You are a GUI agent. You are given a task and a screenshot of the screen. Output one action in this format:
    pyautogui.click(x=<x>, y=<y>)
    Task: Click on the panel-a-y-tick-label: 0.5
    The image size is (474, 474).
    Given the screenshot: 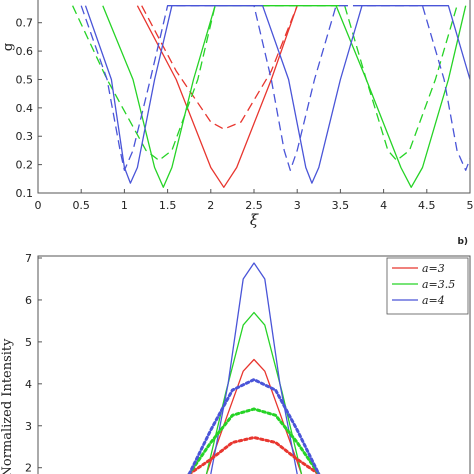 What is the action you would take?
    pyautogui.click(x=25, y=79)
    